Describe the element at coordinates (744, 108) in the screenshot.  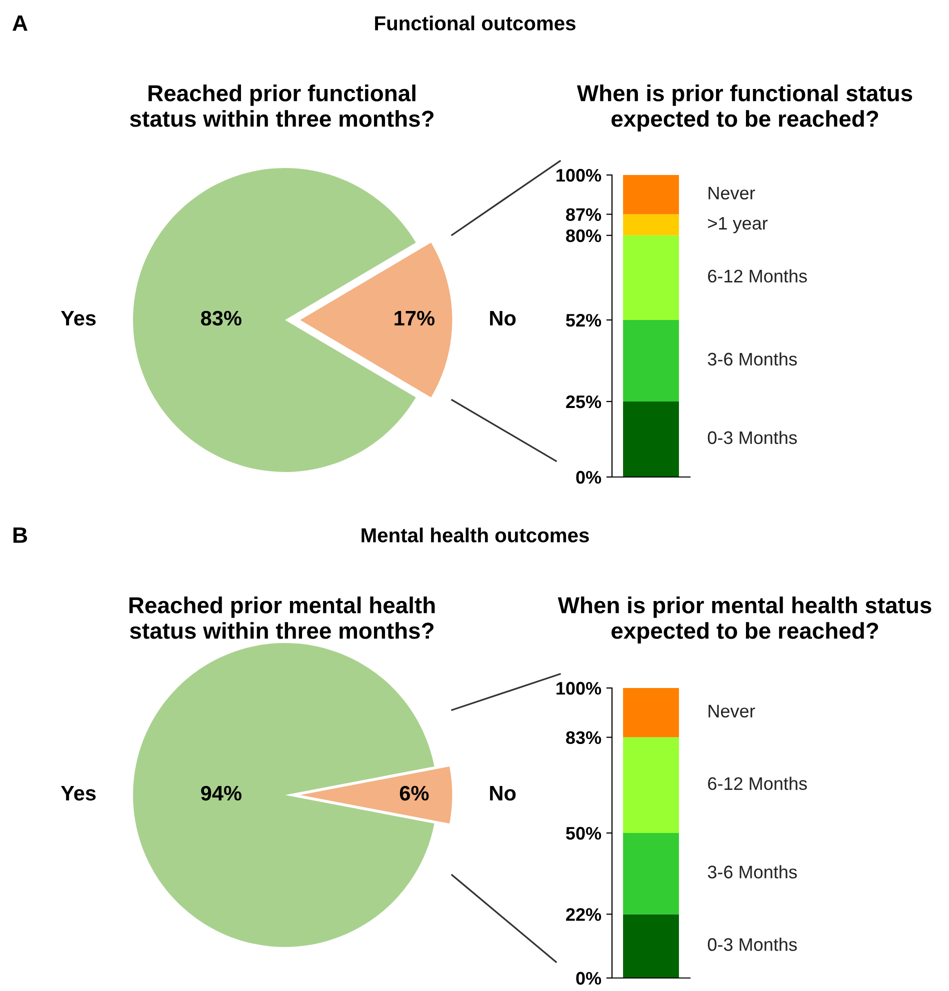
I see `text: When is prior functional status expected to be reached?` at that location.